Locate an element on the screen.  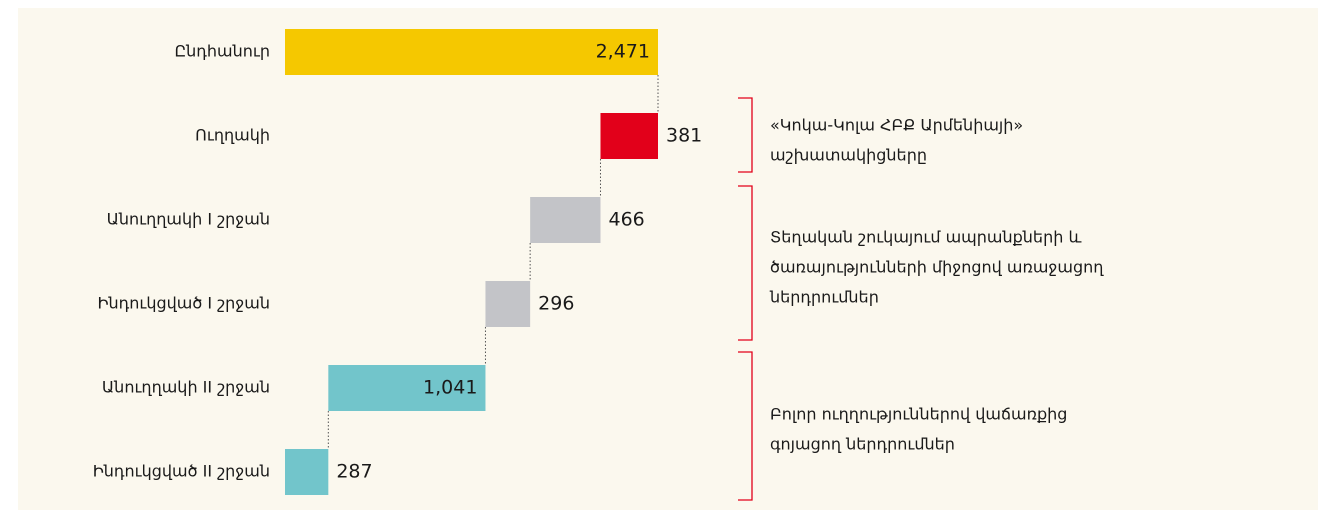
value-label: 466 is located at coordinates (626, 220).